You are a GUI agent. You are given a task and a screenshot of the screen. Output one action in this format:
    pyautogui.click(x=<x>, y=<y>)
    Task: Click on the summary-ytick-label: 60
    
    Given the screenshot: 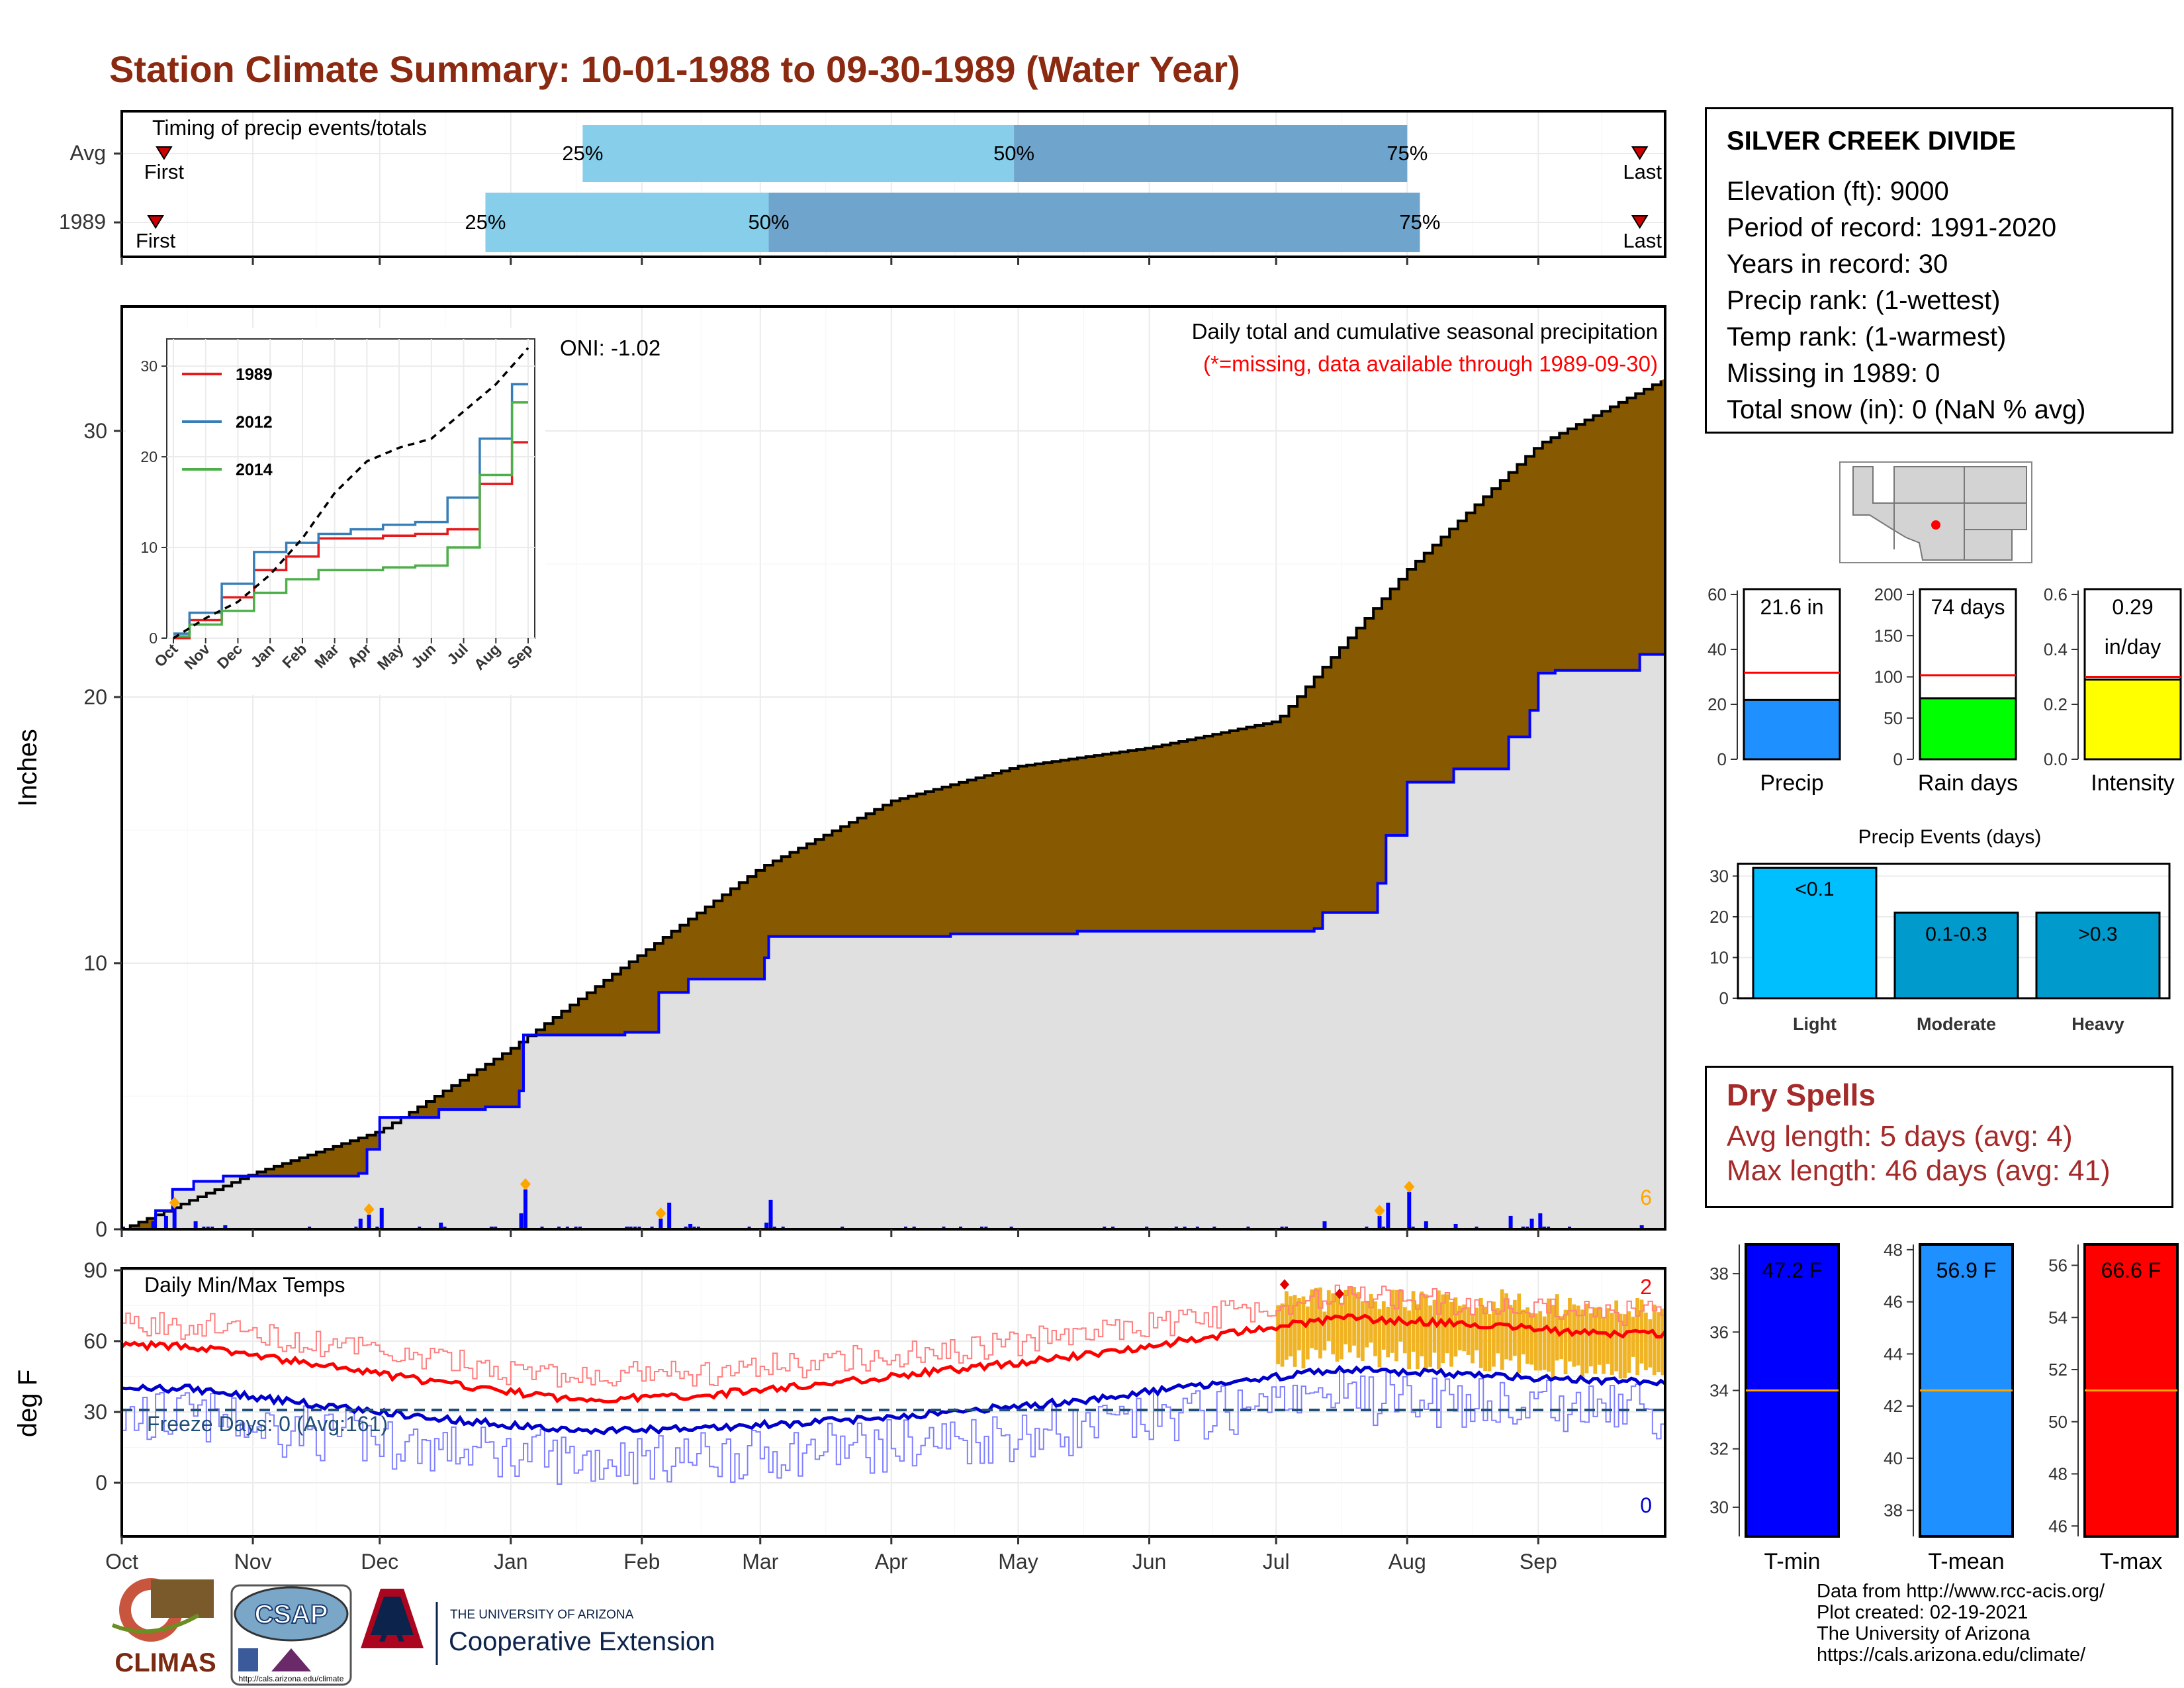 What is the action you would take?
    pyautogui.click(x=1717, y=594)
    